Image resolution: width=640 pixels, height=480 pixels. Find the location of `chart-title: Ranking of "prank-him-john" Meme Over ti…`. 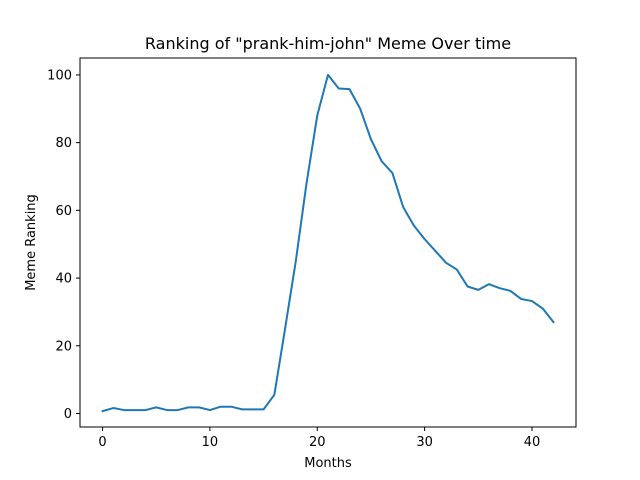

chart-title: Ranking of "prank-him-john" Meme Over ti… is located at coordinates (328, 43).